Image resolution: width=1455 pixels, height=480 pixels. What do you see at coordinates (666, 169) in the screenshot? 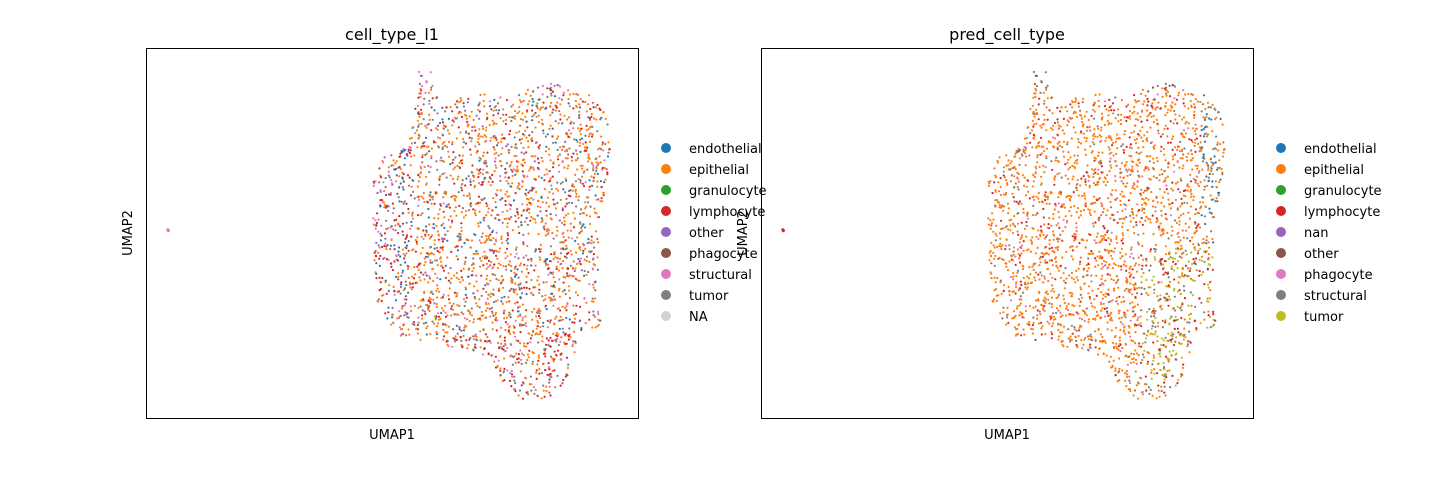
I see `legend-marker` at bounding box center [666, 169].